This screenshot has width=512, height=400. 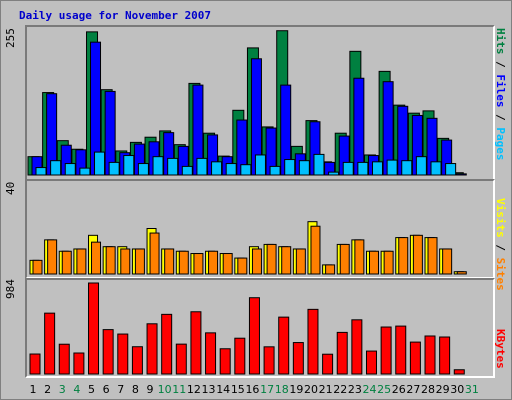 I want to click on x-tick-label-27: 27, so click(x=413, y=389).